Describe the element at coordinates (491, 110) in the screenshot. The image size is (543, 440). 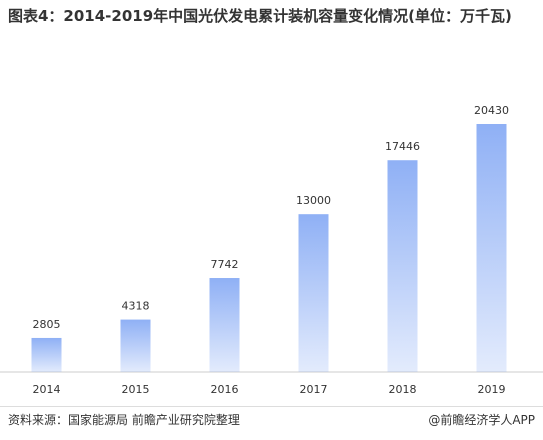
I see `data-label: 20430` at that location.